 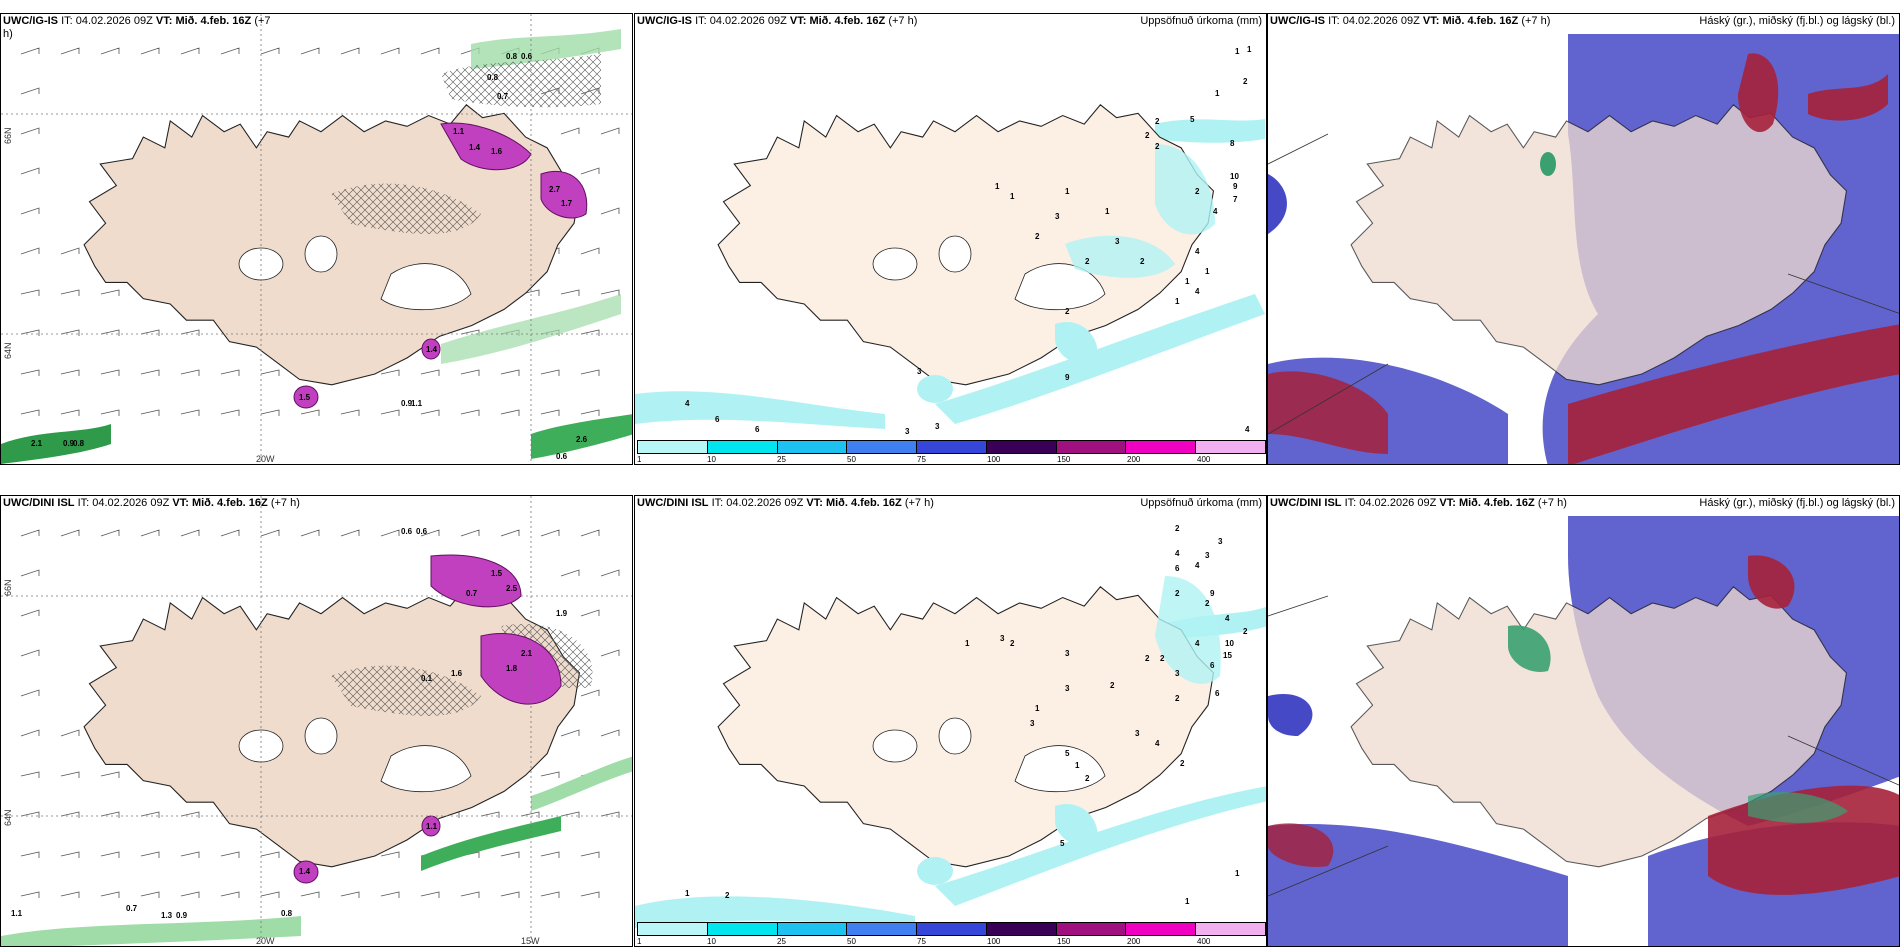 I want to click on value-label: 2.1, so click(x=527, y=653).